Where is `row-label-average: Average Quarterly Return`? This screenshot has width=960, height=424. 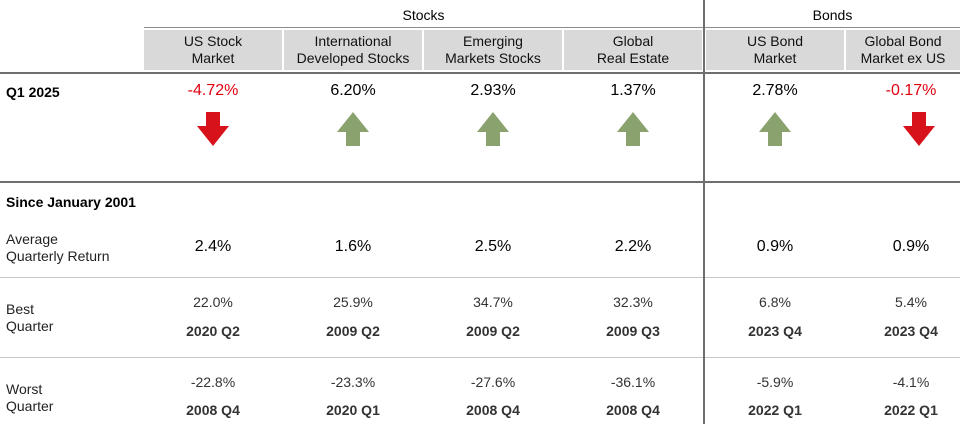
row-label-average: Average Quarterly Return is located at coordinates (57, 248).